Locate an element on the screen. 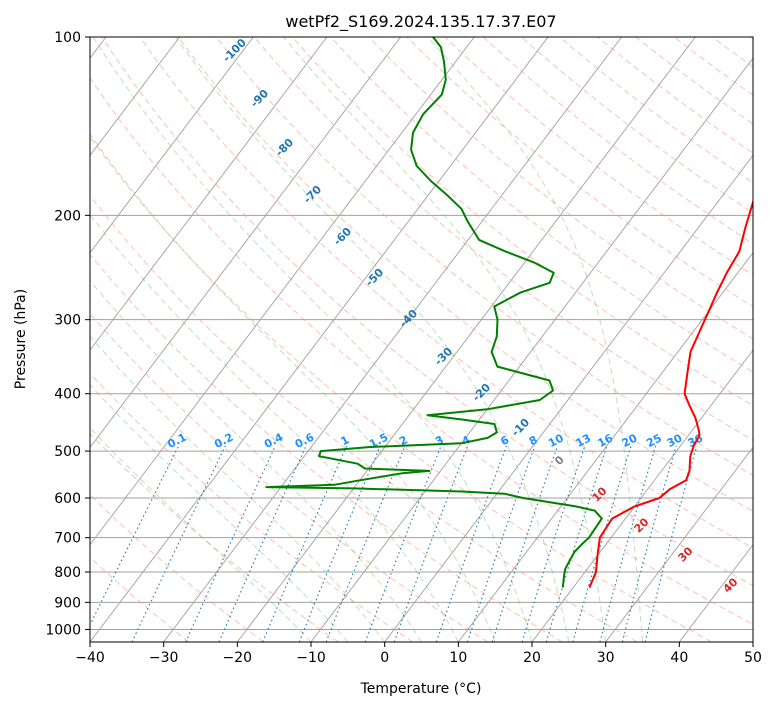 The image size is (775, 708). y-tick-label: 500 is located at coordinates (67, 452).